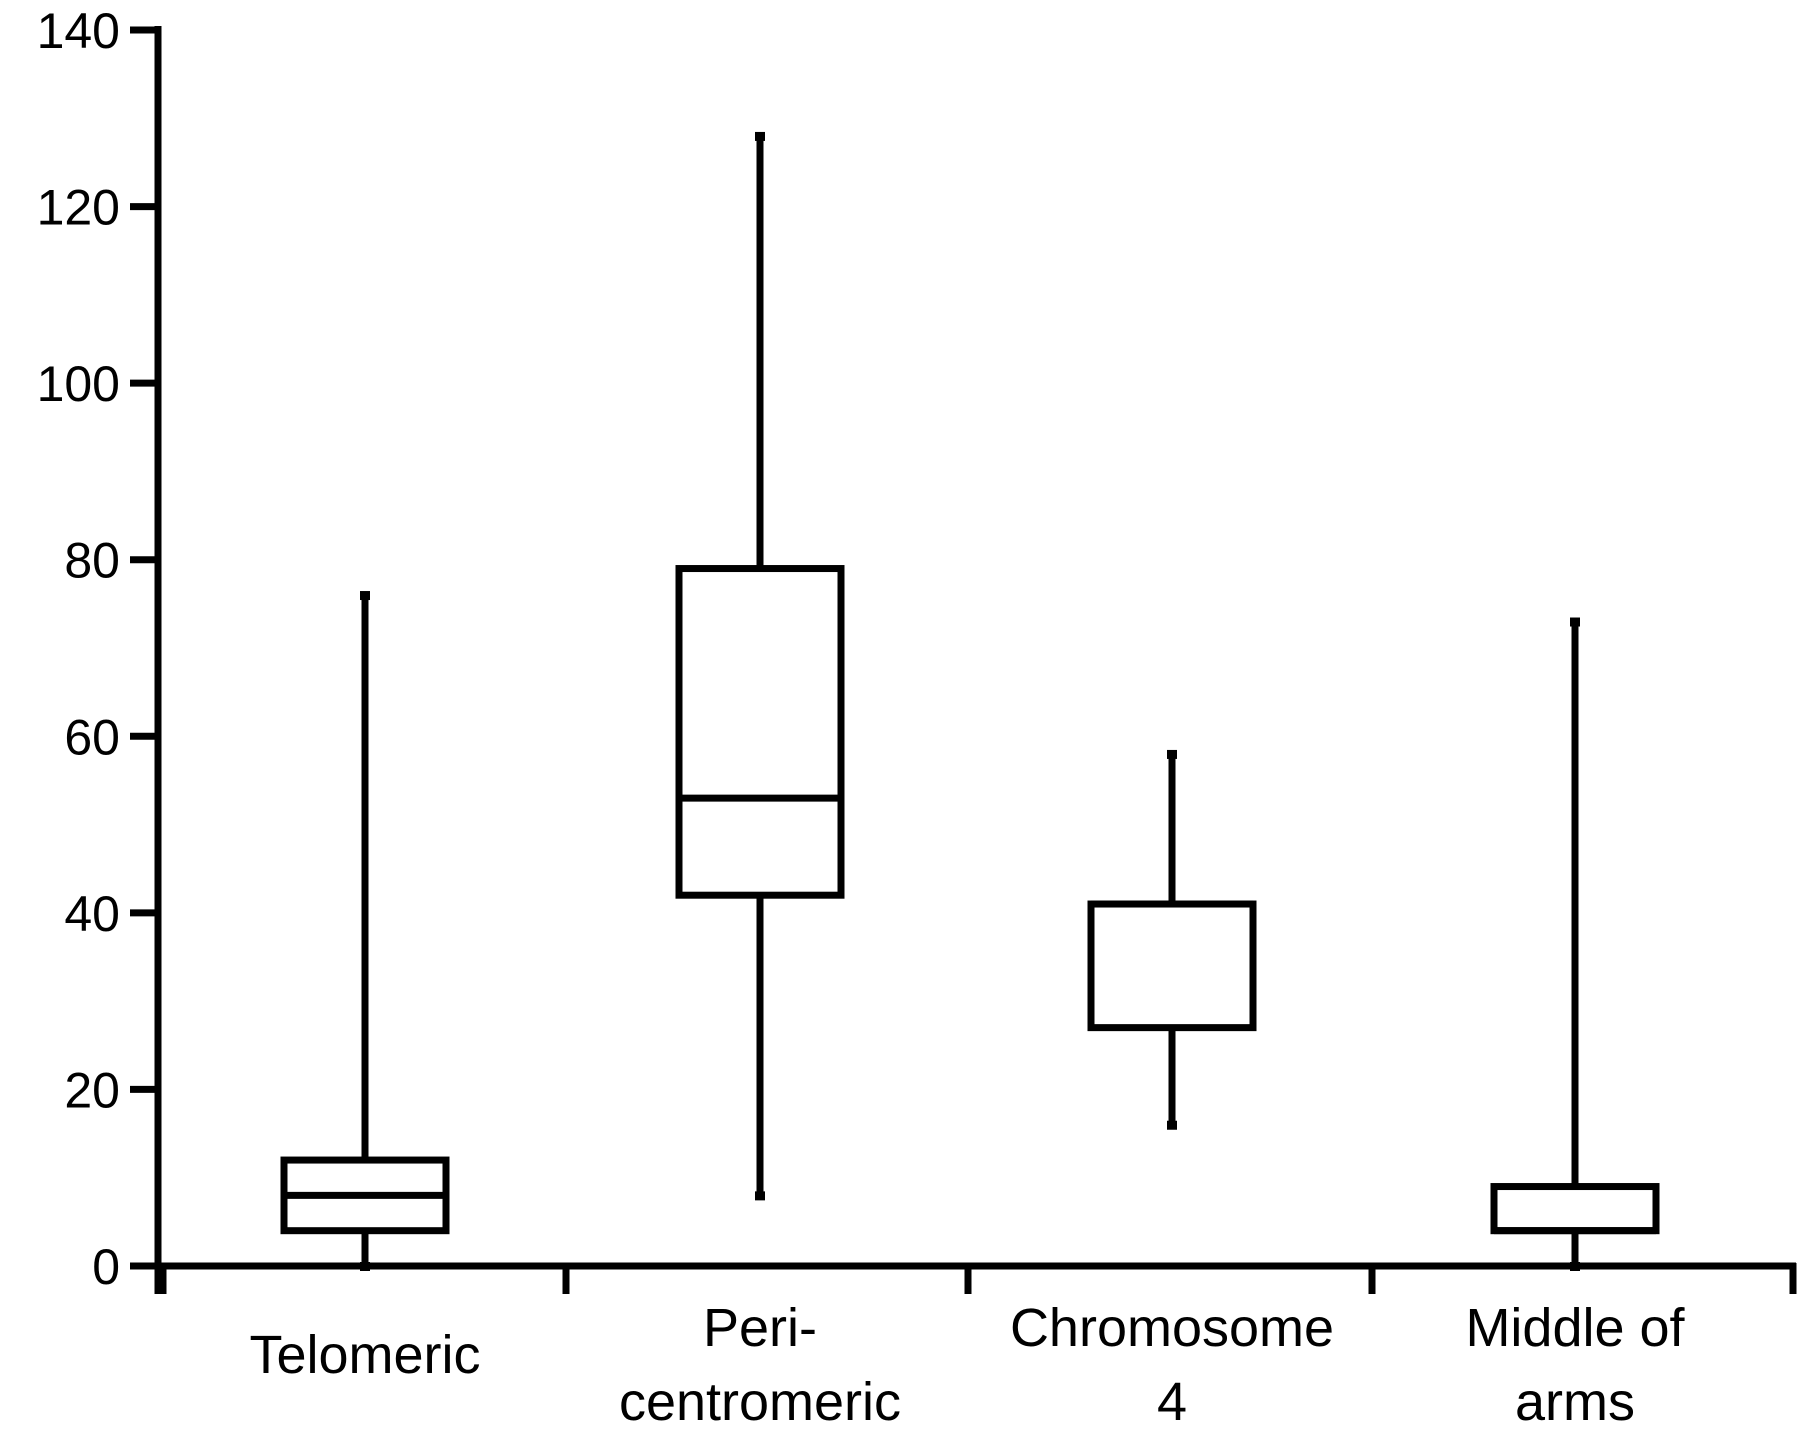 The height and width of the screenshot is (1449, 1800). Describe the element at coordinates (1575, 1328) in the screenshot. I see `category-label: Middle of` at that location.